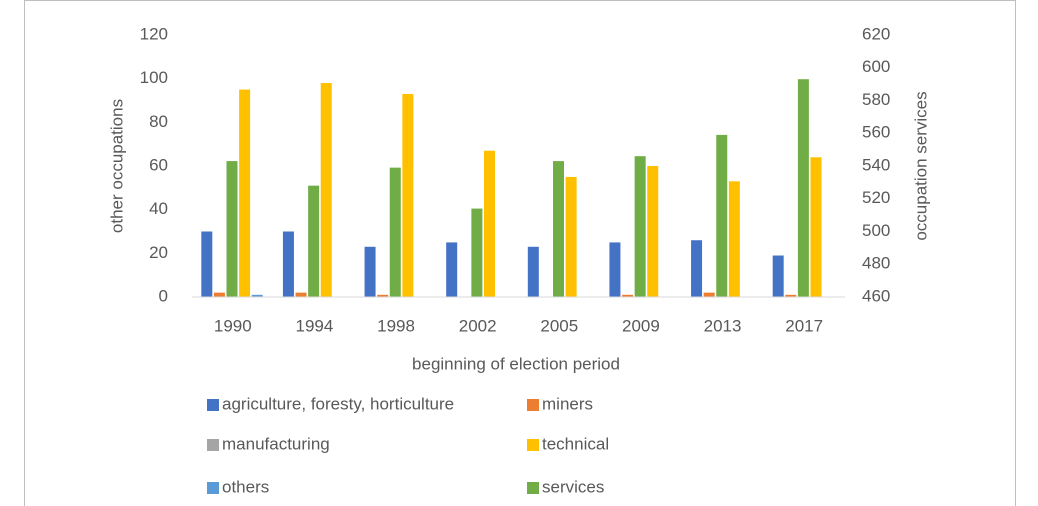  What do you see at coordinates (233, 325) in the screenshot?
I see `x-tick-label: 1990` at bounding box center [233, 325].